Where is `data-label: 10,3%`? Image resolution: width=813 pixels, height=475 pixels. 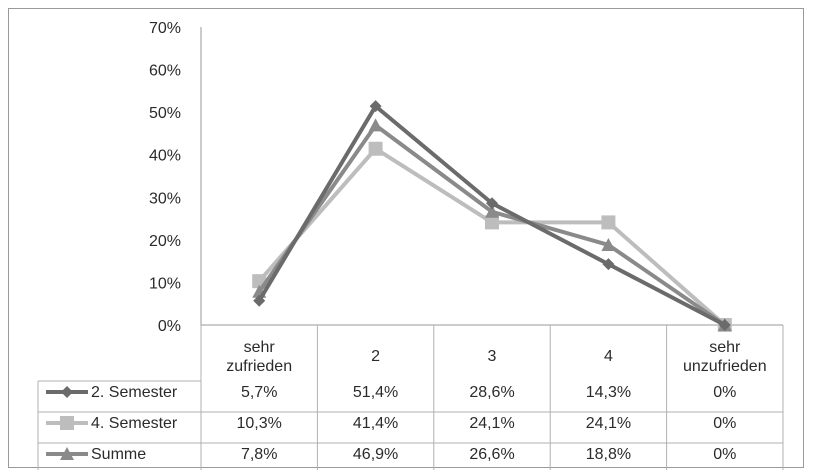 data-label: 10,3% is located at coordinates (259, 423).